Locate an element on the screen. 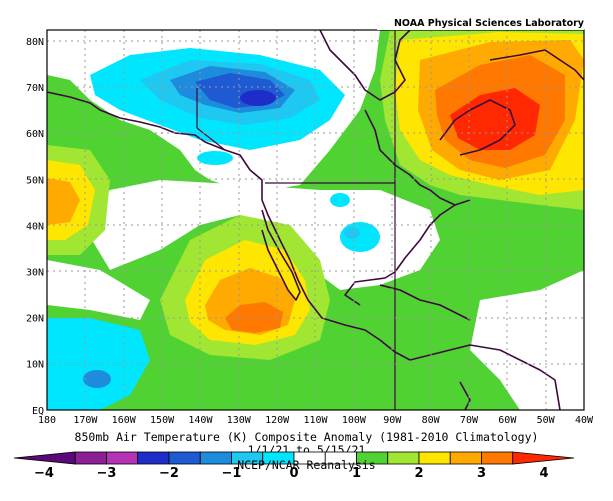  neutral-region-subtropical-pacific is located at coordinates (98, 290).